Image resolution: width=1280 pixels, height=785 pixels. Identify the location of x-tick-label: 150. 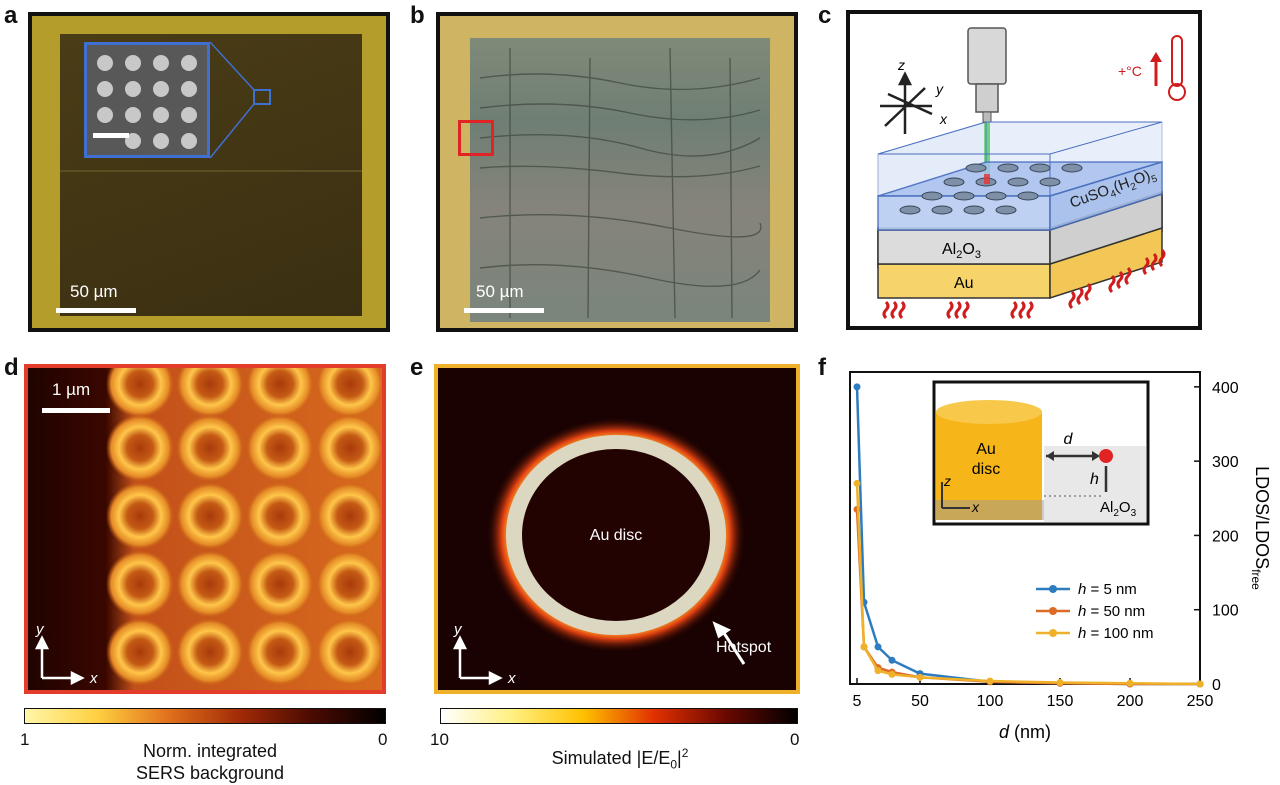
(1060, 701).